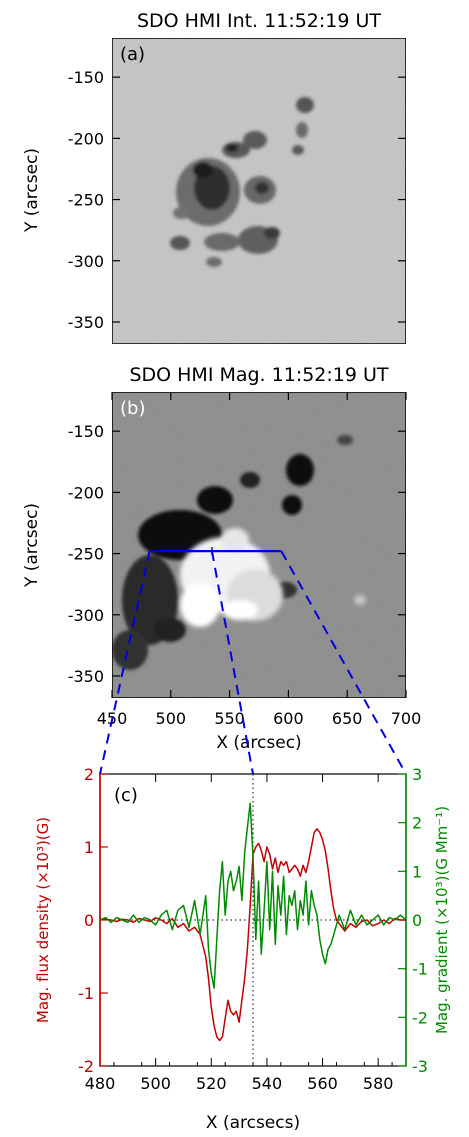 The height and width of the screenshot is (1137, 469). I want to click on left-y-tick-label: -1, so click(86, 993).